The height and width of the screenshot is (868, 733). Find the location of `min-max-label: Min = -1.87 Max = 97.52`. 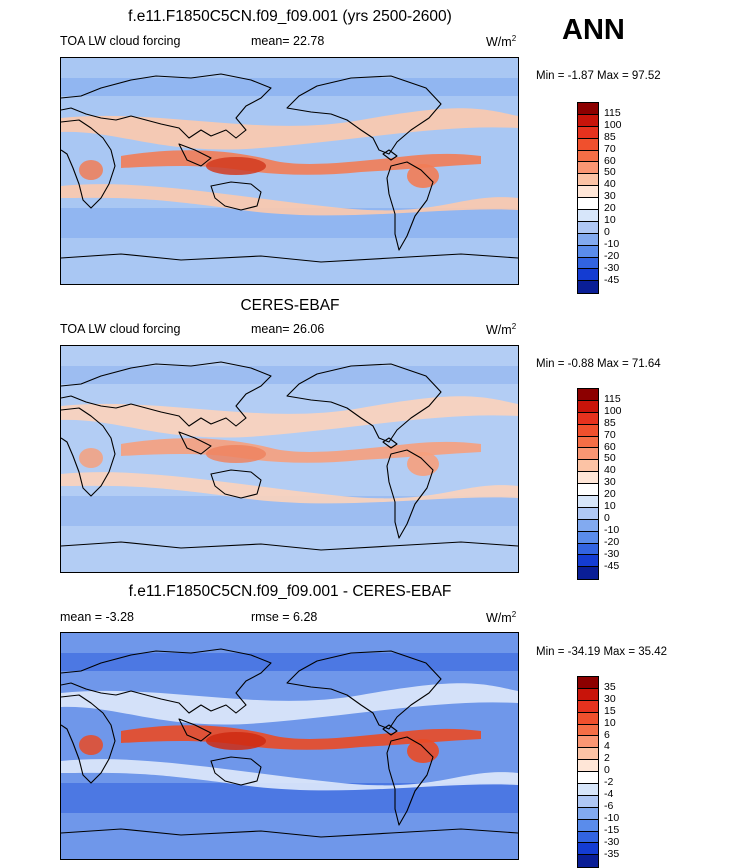

min-max-label: Min = -1.87 Max = 97.52 is located at coordinates (598, 76).